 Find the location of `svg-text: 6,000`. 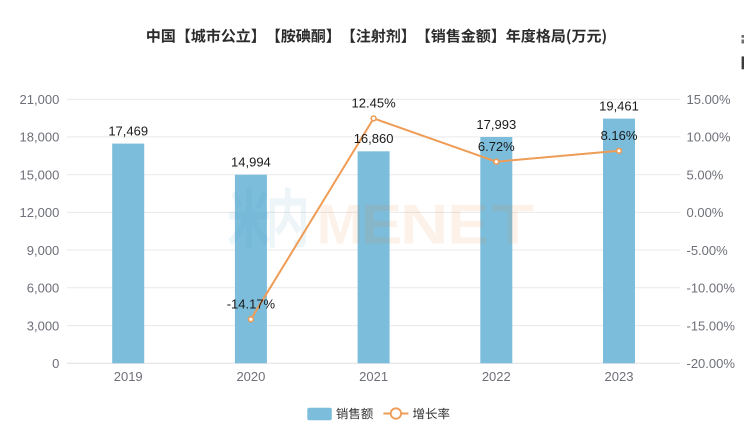

svg-text: 6,000 is located at coordinates (43, 288).